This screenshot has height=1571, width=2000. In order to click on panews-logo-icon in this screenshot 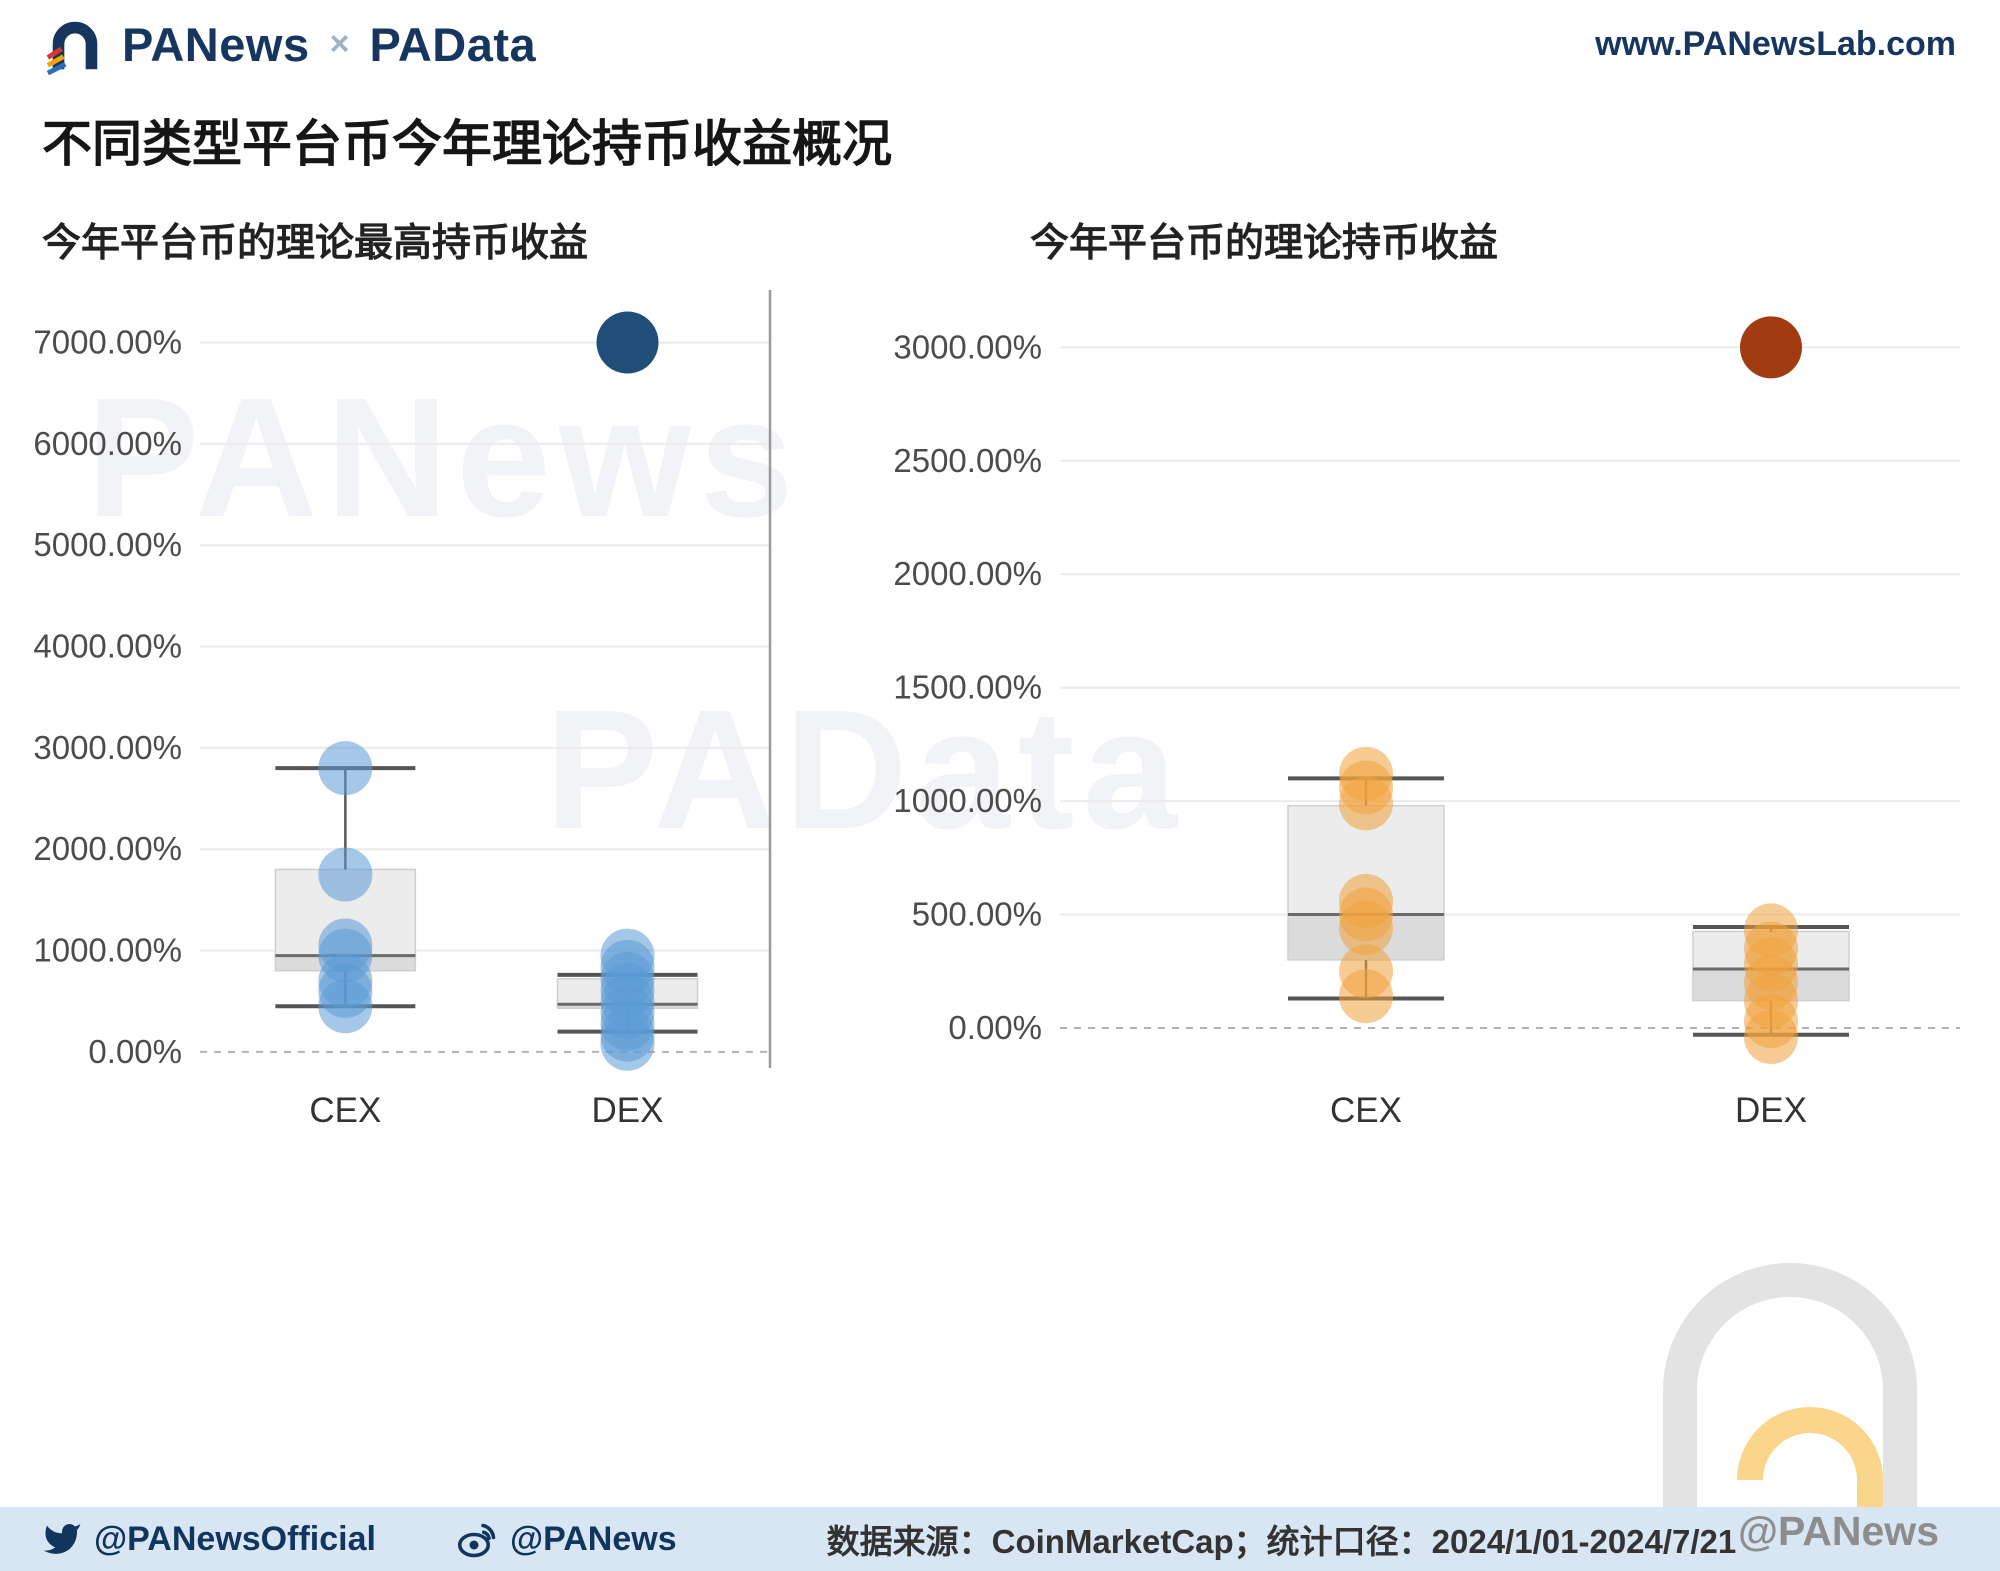, I will do `click(72, 48)`.